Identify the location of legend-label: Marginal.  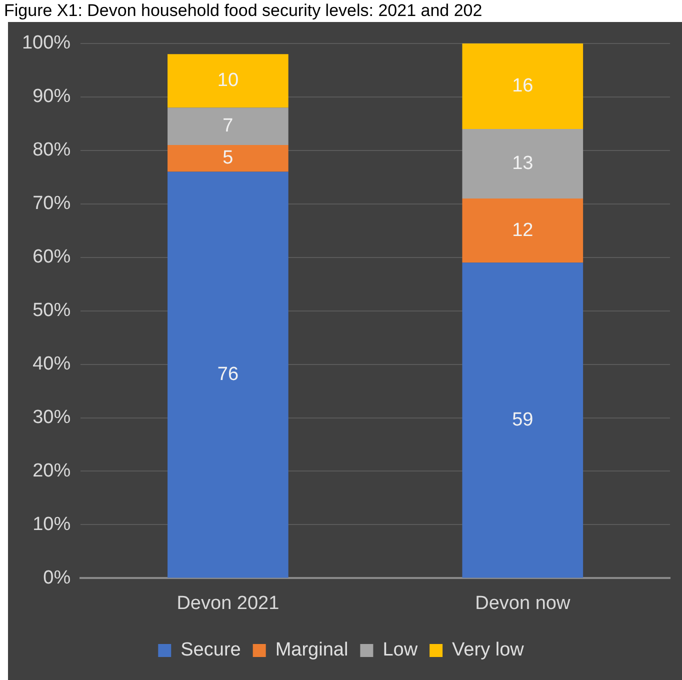
(311, 650).